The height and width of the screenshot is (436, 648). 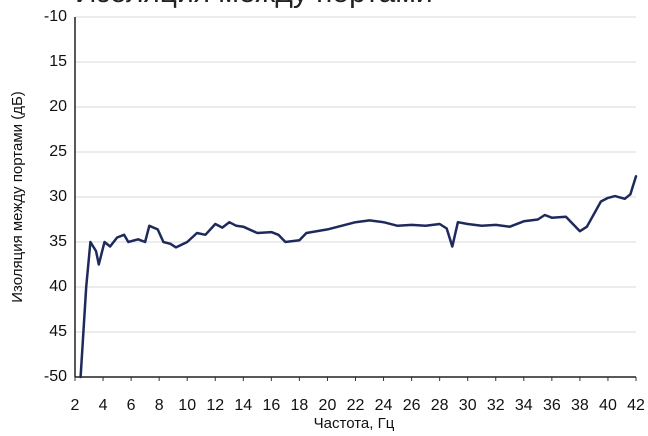 What do you see at coordinates (58, 241) in the screenshot?
I see `y-tick-label: 35` at bounding box center [58, 241].